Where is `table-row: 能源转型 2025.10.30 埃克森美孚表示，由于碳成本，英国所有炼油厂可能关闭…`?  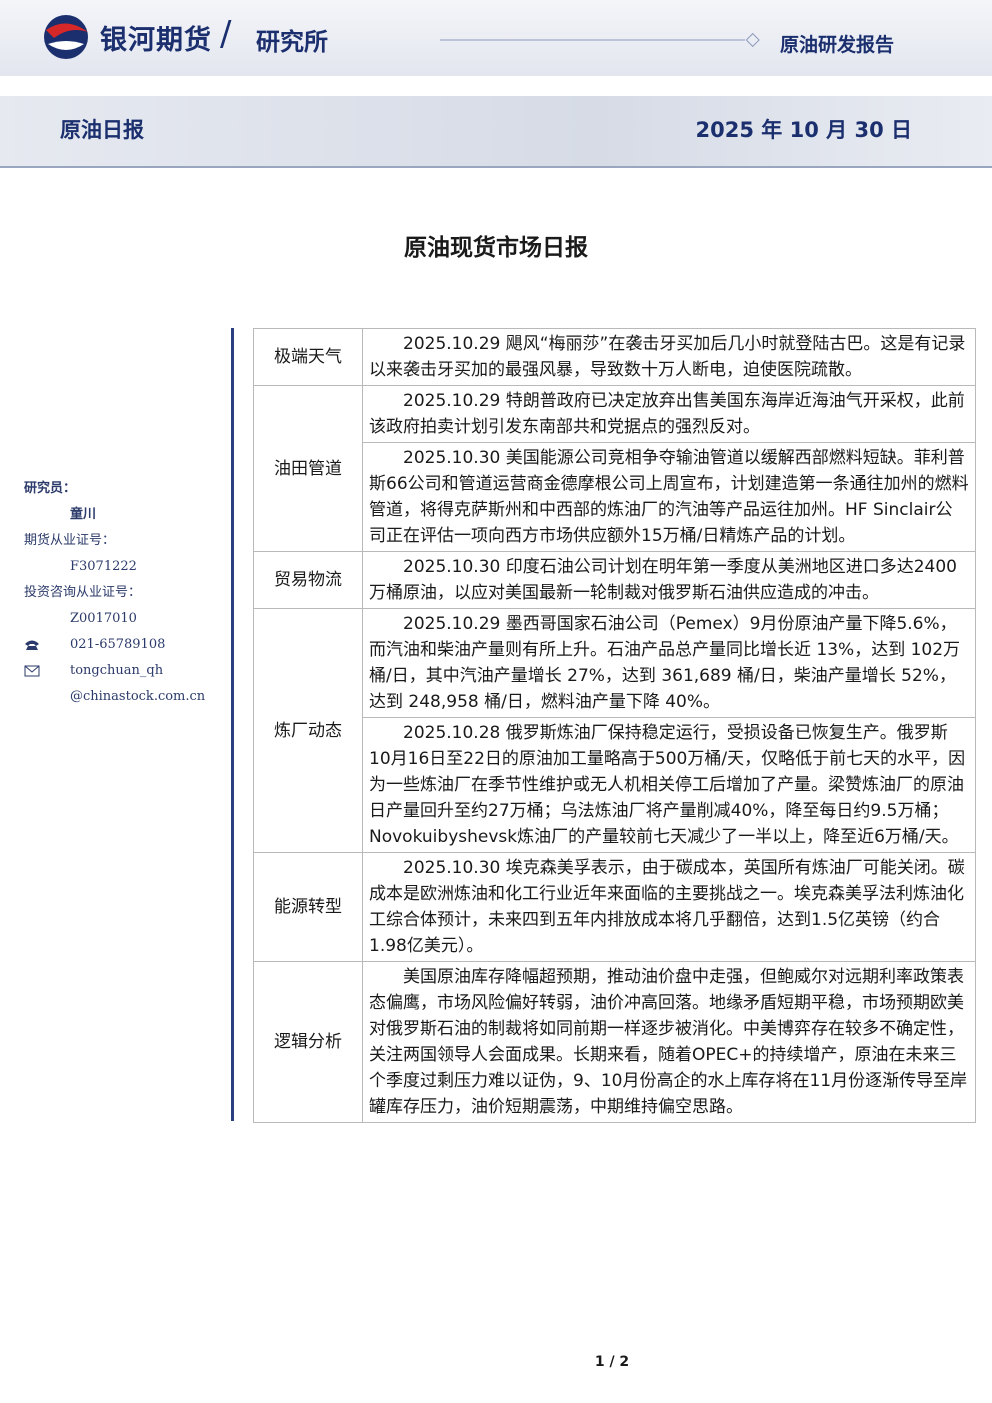
table-row: 能源转型 2025.10.30 埃克森美孚表示，由于碳成本，英国所有炼油厂可能关闭… is located at coordinates (614, 907).